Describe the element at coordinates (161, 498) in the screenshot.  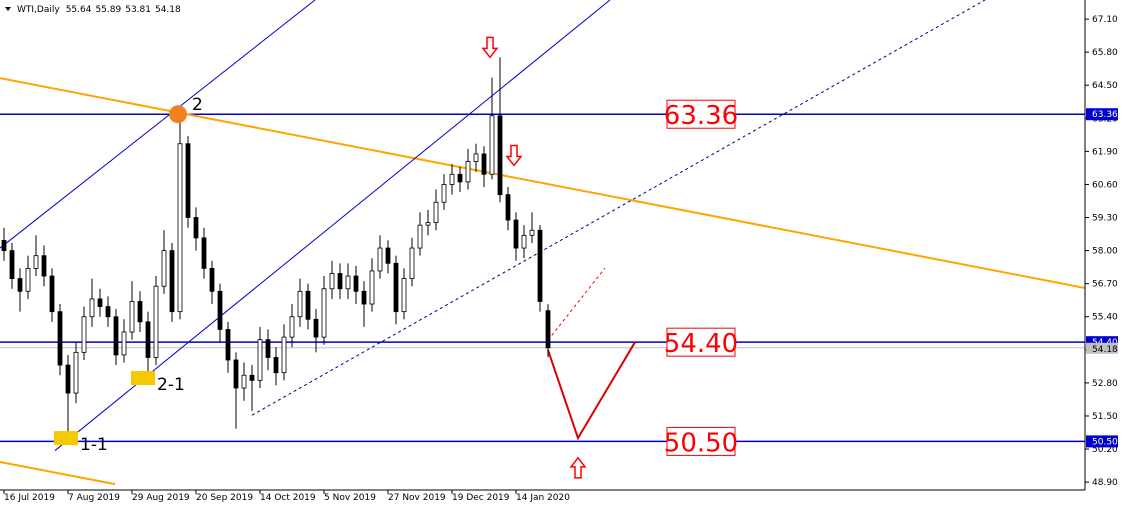
I see `x-tick-label: 29 Aug 2019` at that location.